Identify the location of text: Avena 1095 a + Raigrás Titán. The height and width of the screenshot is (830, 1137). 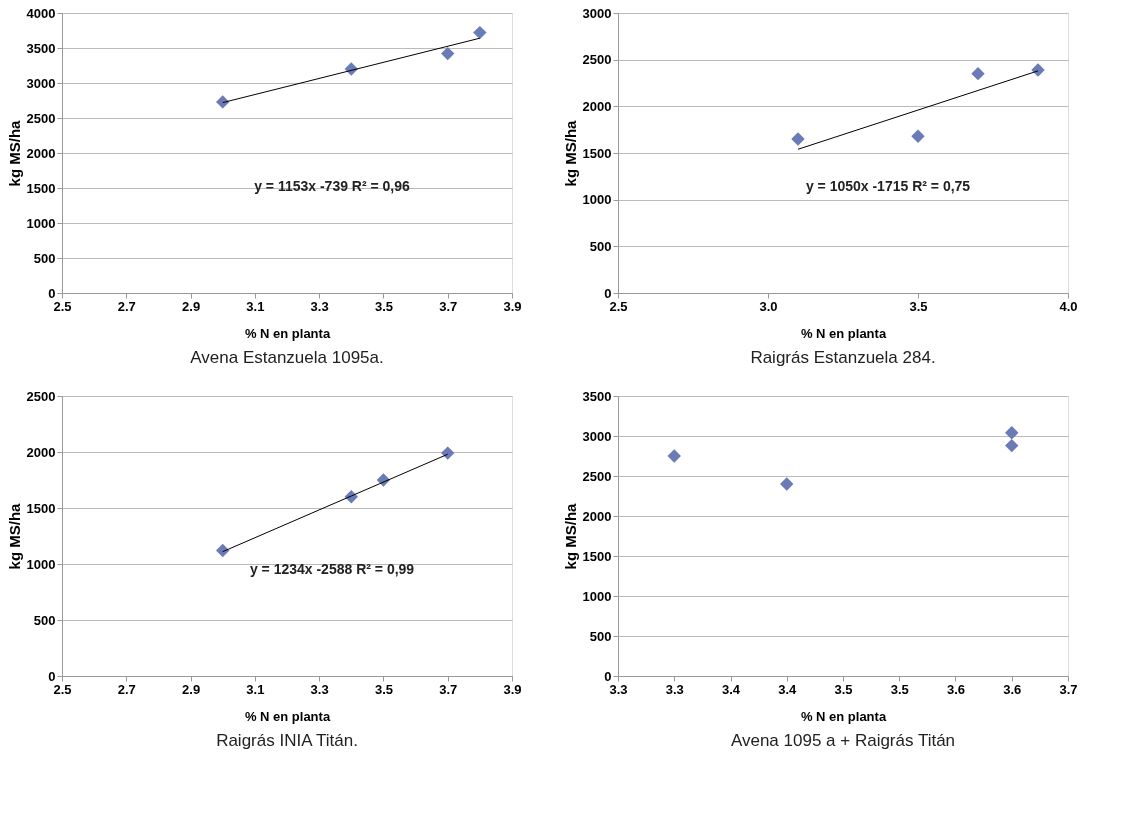
(843, 740).